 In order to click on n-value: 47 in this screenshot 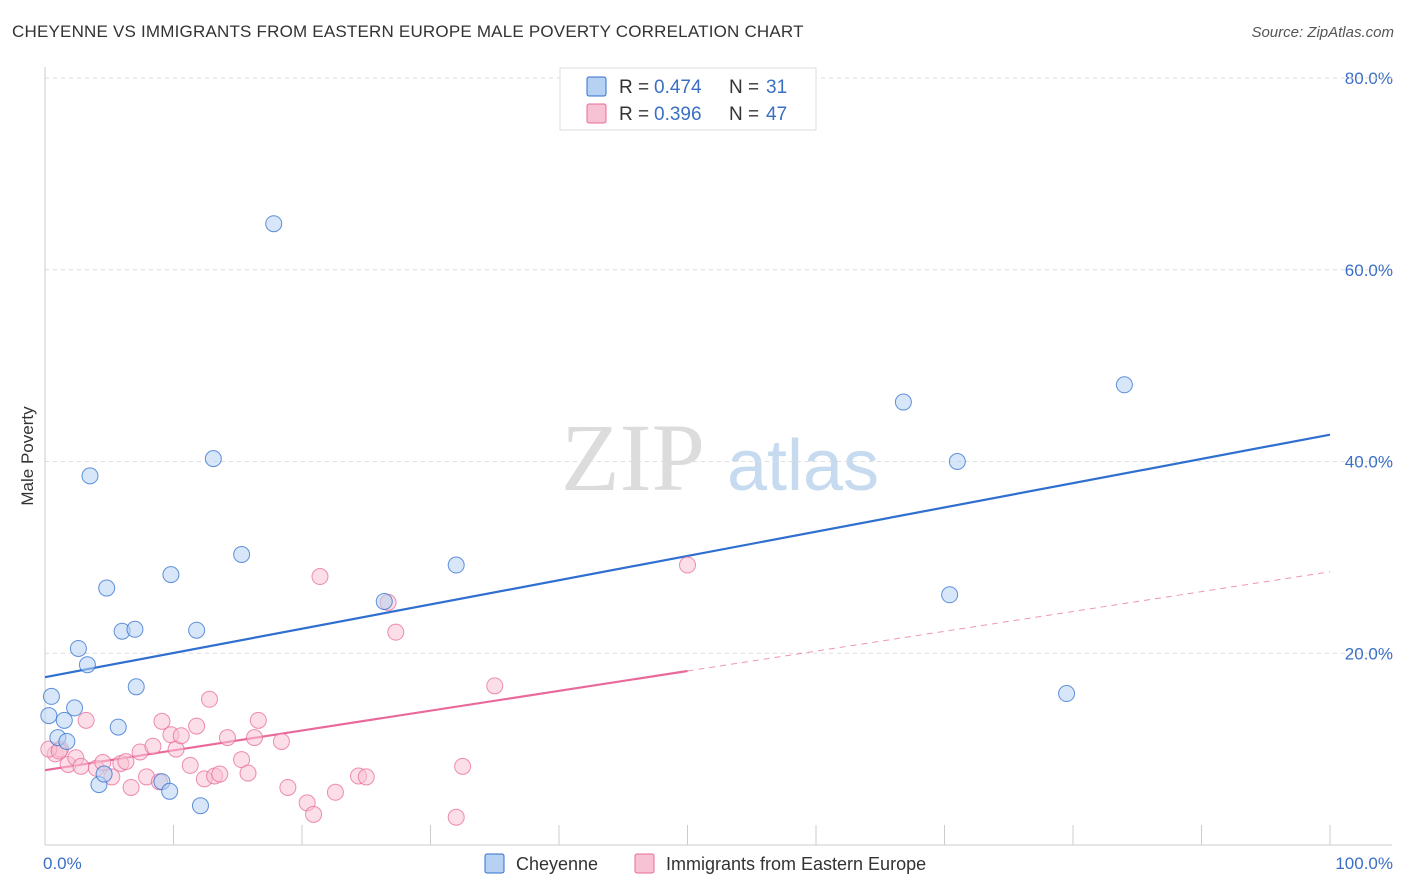, I will do `click(776, 114)`.